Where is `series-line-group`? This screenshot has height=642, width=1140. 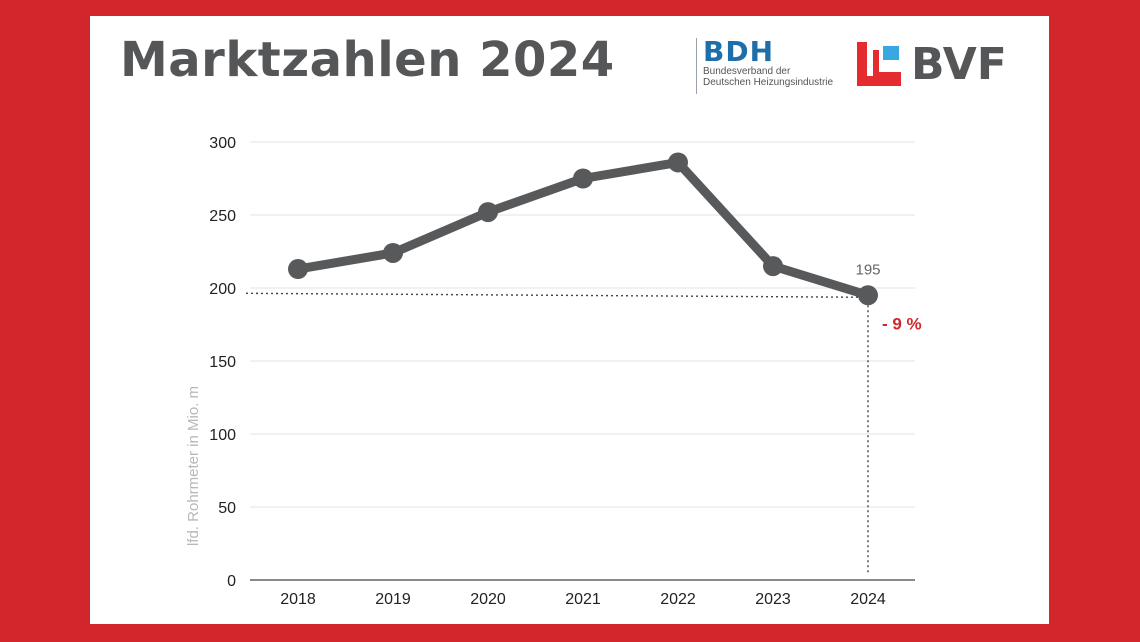
series-line-group is located at coordinates (583, 229).